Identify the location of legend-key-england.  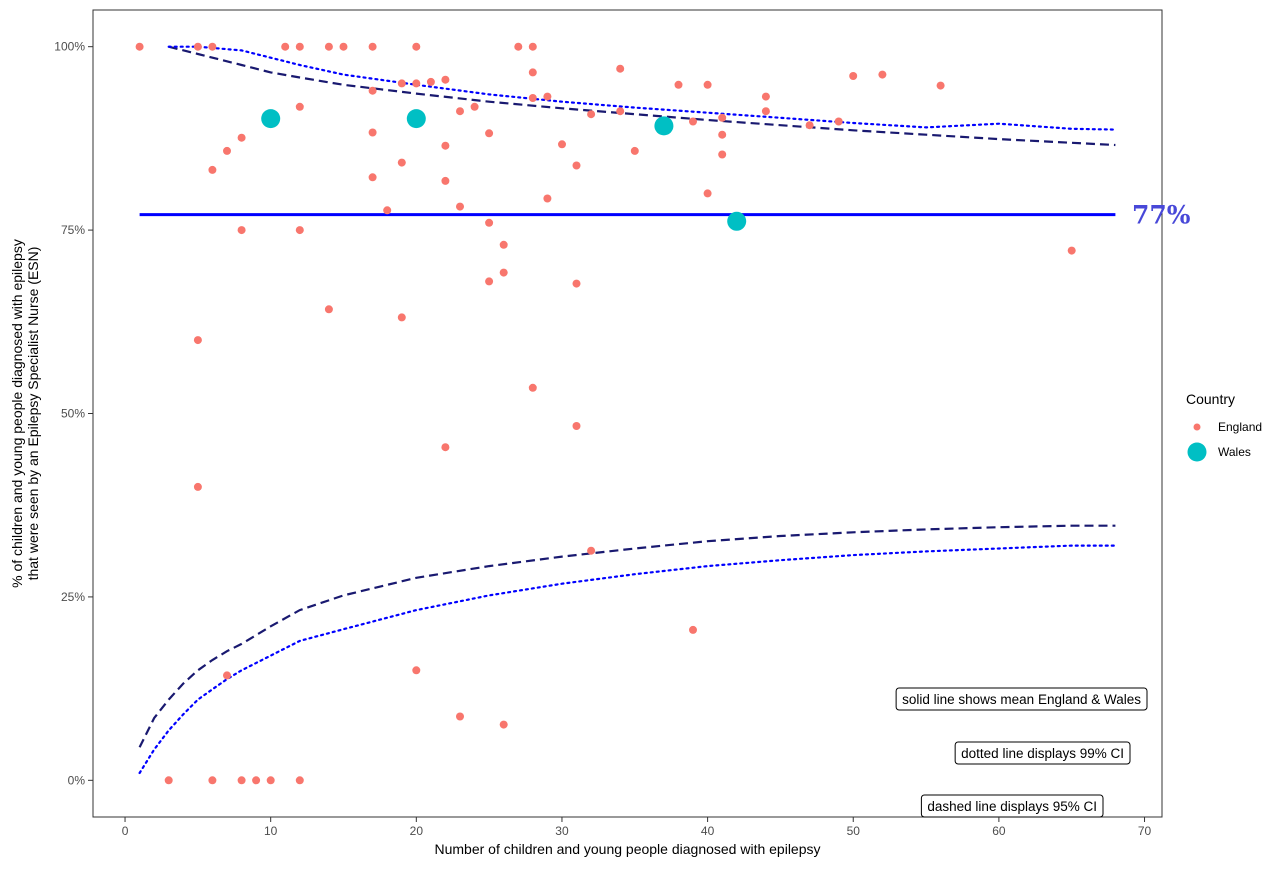
(1197, 427).